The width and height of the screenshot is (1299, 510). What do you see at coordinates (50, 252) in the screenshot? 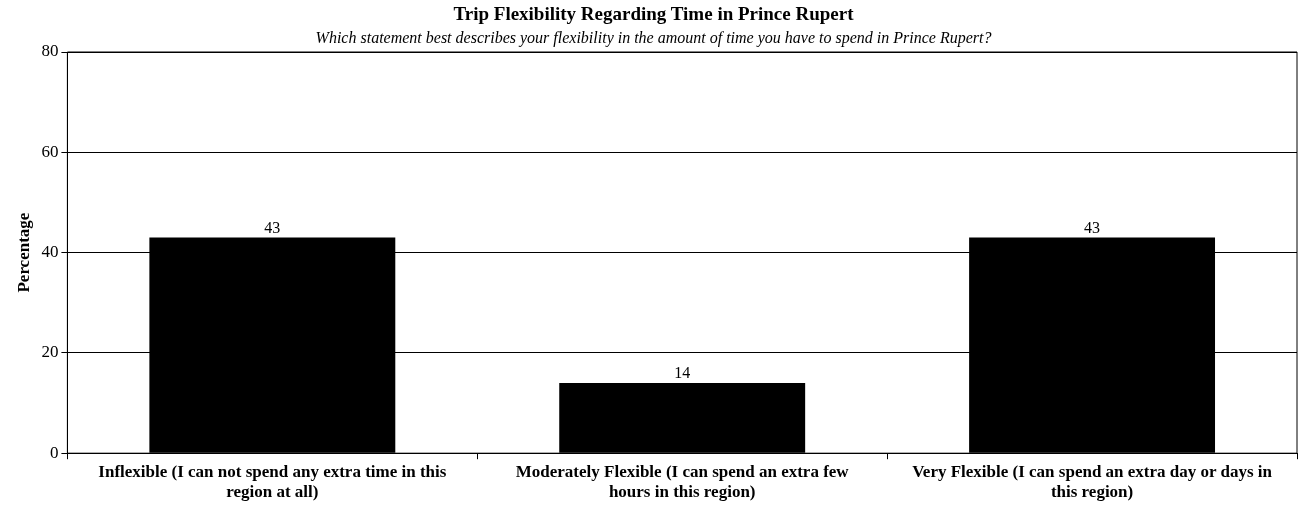
I see `y-tick-label: 40` at bounding box center [50, 252].